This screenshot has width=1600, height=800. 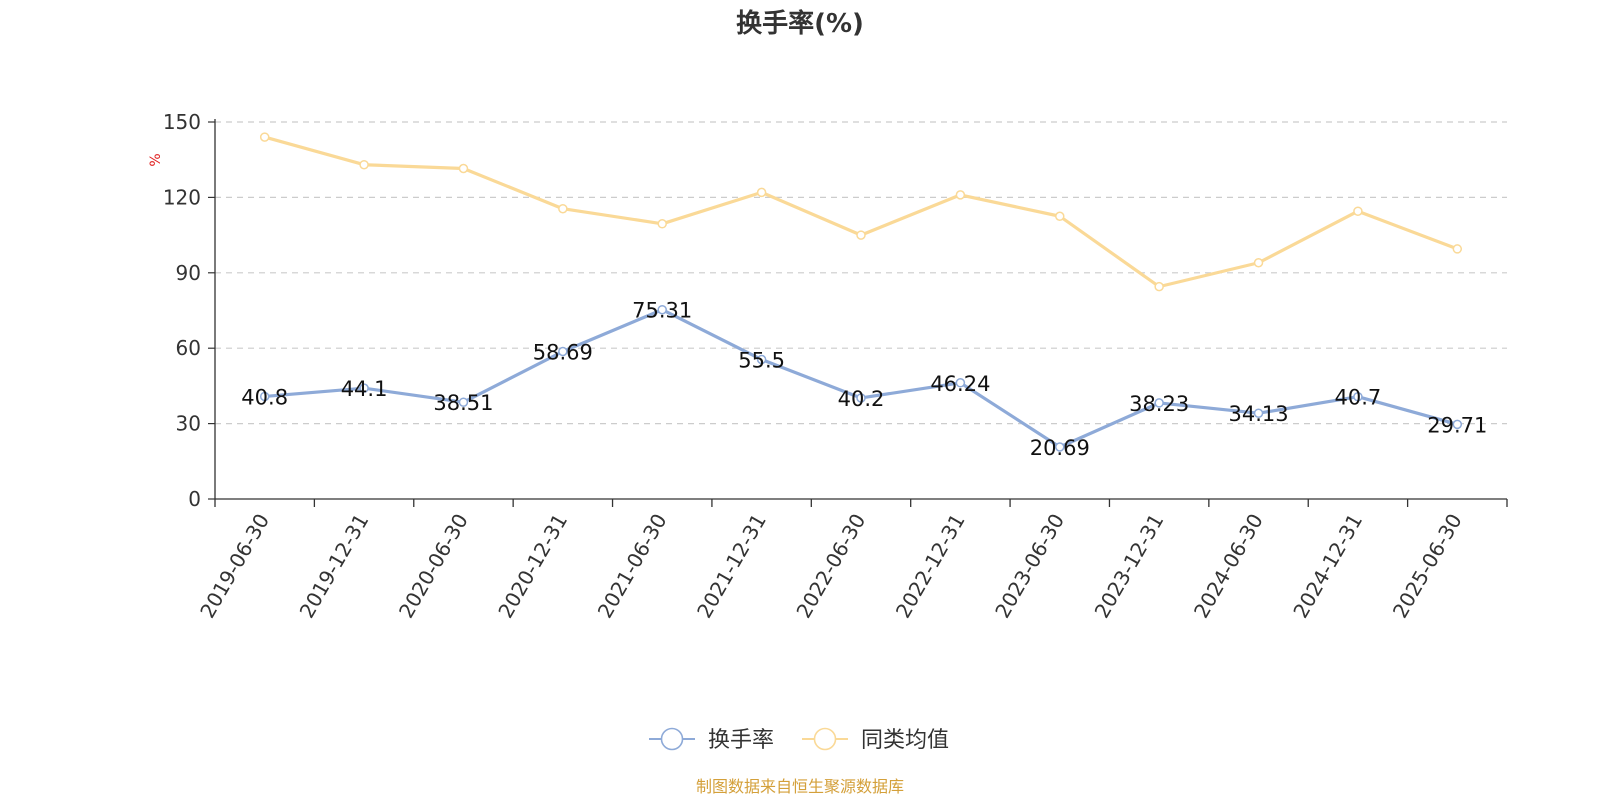 I want to click on y-tick-label: 0, so click(x=194, y=499).